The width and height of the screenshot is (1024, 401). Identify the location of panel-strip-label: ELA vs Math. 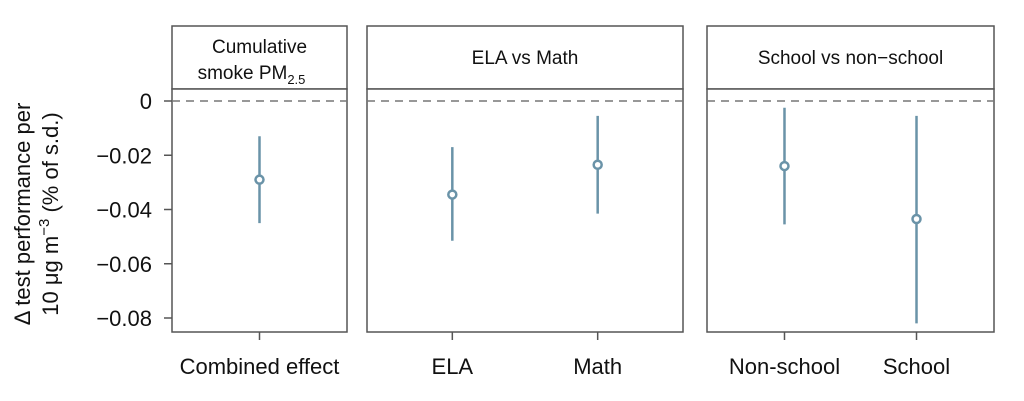
(525, 58).